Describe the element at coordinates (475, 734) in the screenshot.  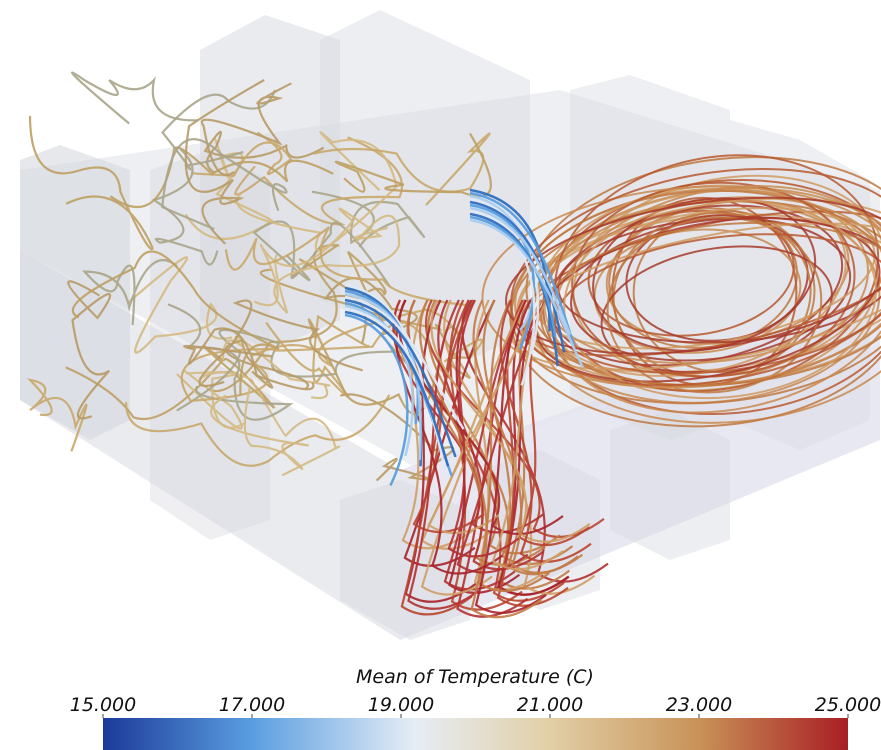
I see `colorbar-bar` at that location.